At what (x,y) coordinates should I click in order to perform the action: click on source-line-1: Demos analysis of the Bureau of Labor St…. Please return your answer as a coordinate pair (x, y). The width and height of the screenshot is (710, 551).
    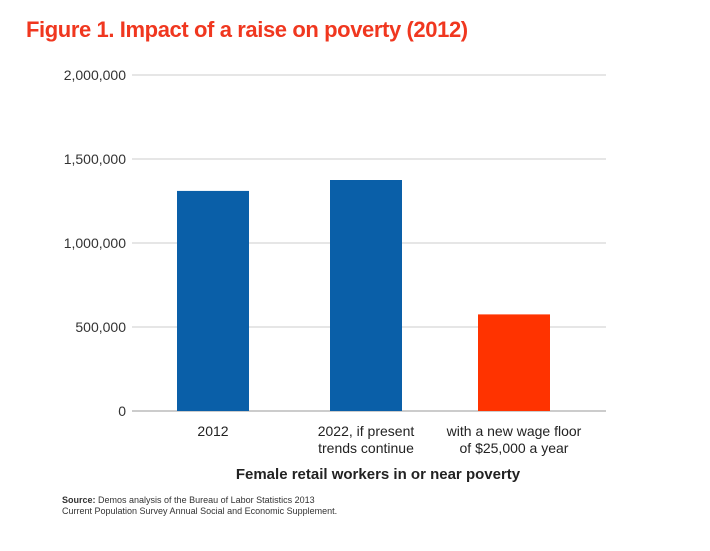
    Looking at the image, I should click on (206, 500).